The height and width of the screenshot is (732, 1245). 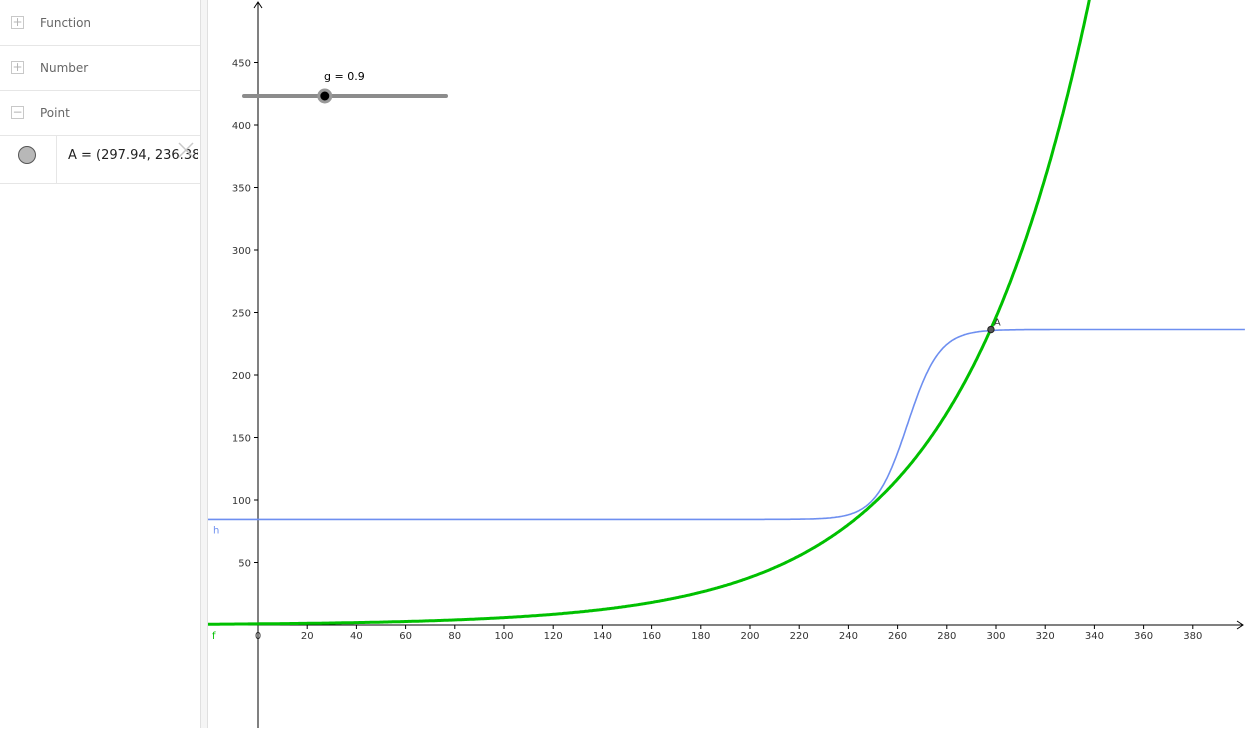 I want to click on y-axis-ticks: 50 100 150 200 250 300 350 400 450, so click(x=245, y=314).